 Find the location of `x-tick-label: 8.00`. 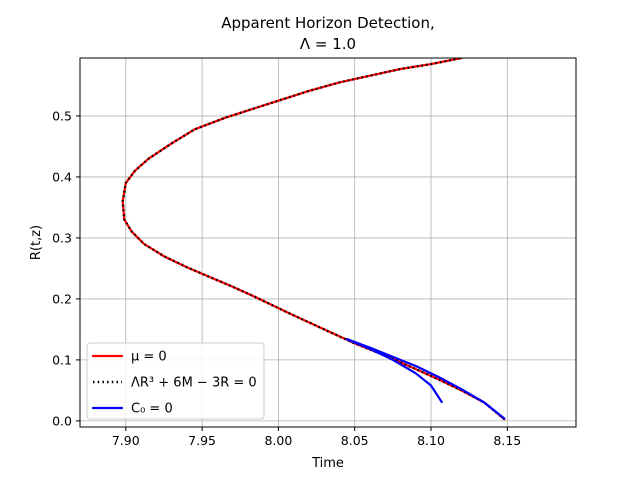

x-tick-label: 8.00 is located at coordinates (278, 440).